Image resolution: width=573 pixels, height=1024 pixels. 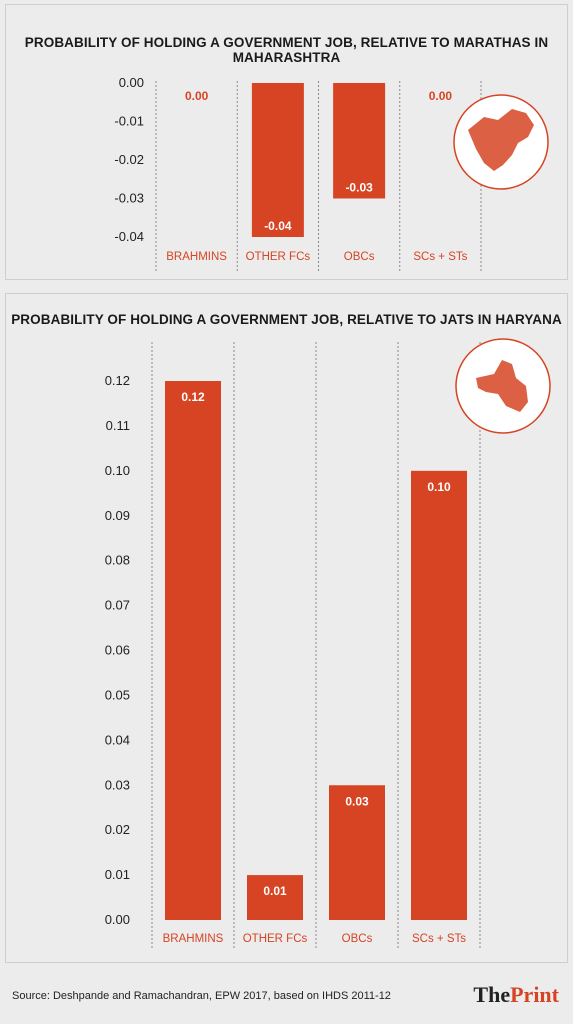 What do you see at coordinates (117, 470) in the screenshot?
I see `y-tick-label: 0.10` at bounding box center [117, 470].